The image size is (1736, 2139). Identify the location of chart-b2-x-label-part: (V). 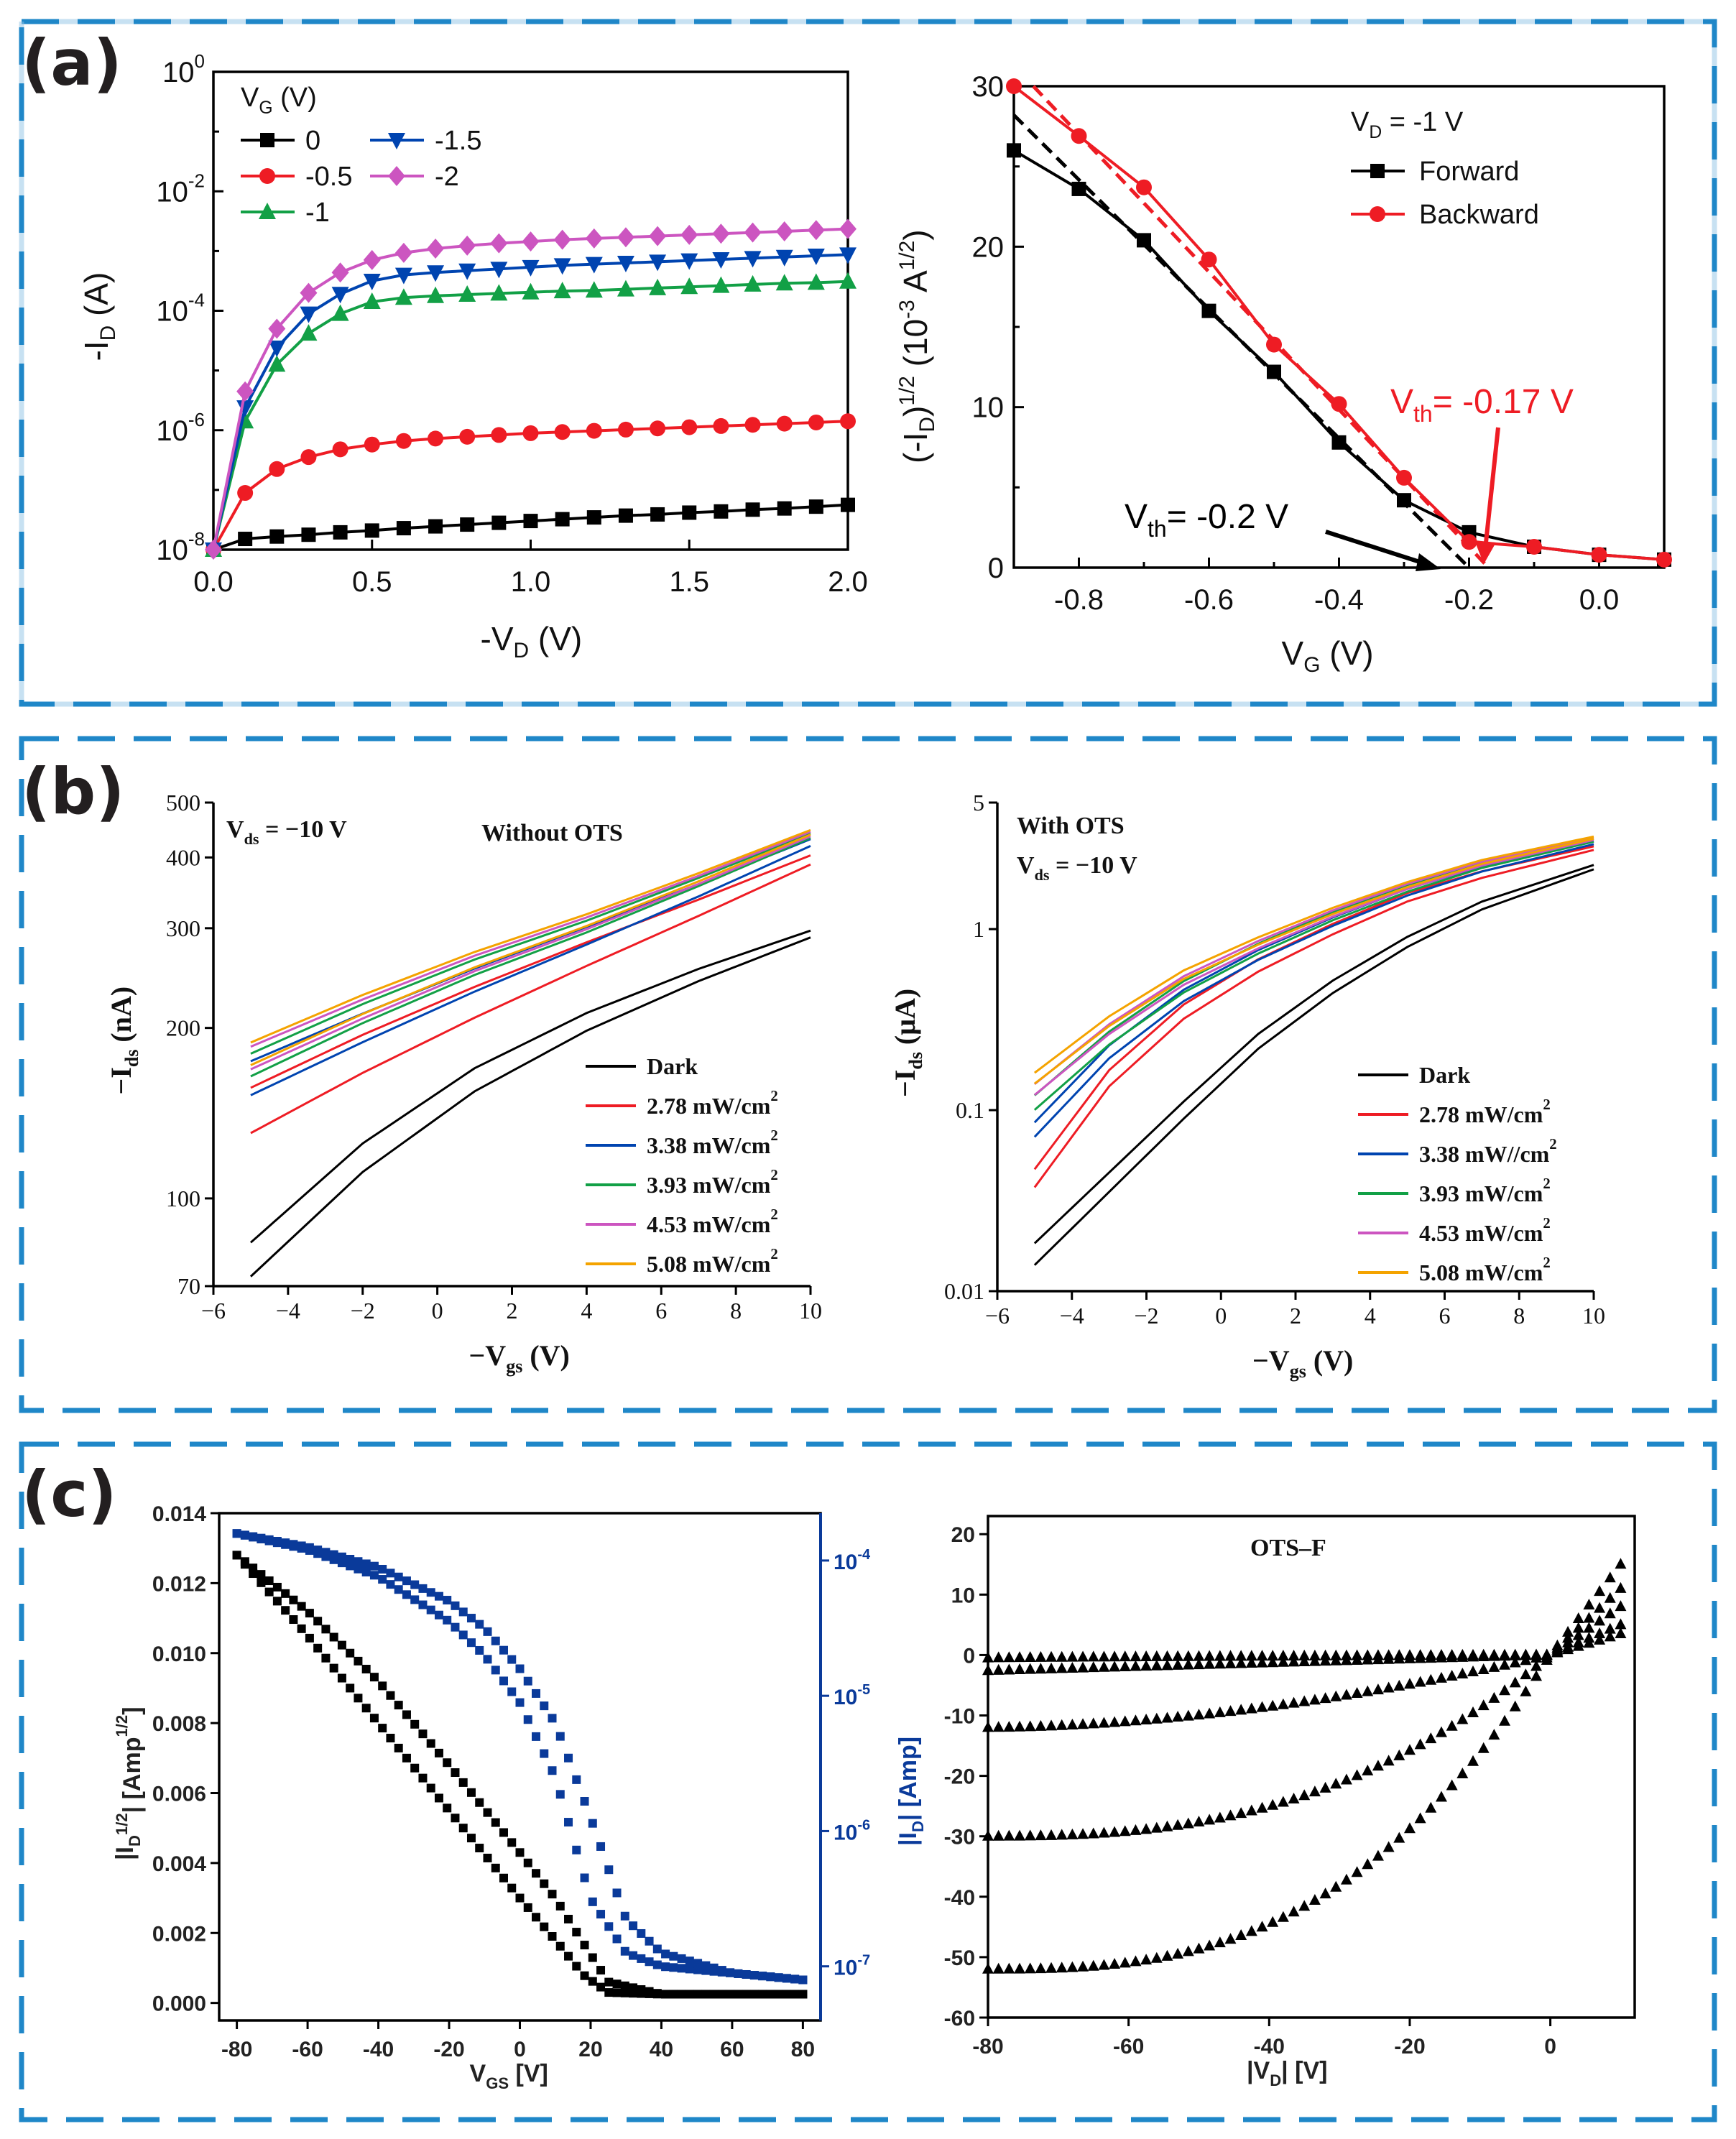
(1330, 1360).